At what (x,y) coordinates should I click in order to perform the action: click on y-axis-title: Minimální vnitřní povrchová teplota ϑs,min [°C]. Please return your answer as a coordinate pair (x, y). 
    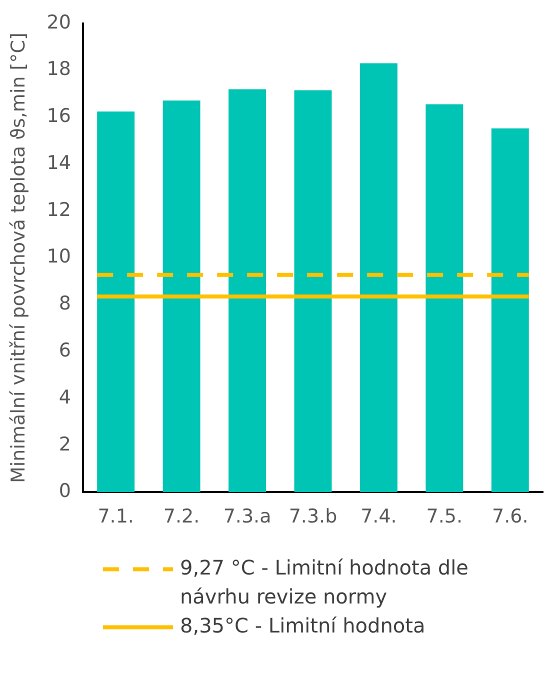
    Looking at the image, I should click on (18, 258).